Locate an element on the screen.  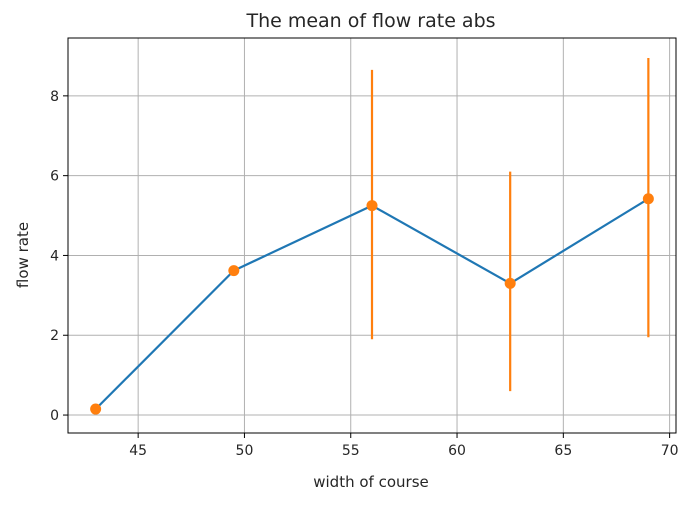
x-tick-label: 60 is located at coordinates (457, 451).